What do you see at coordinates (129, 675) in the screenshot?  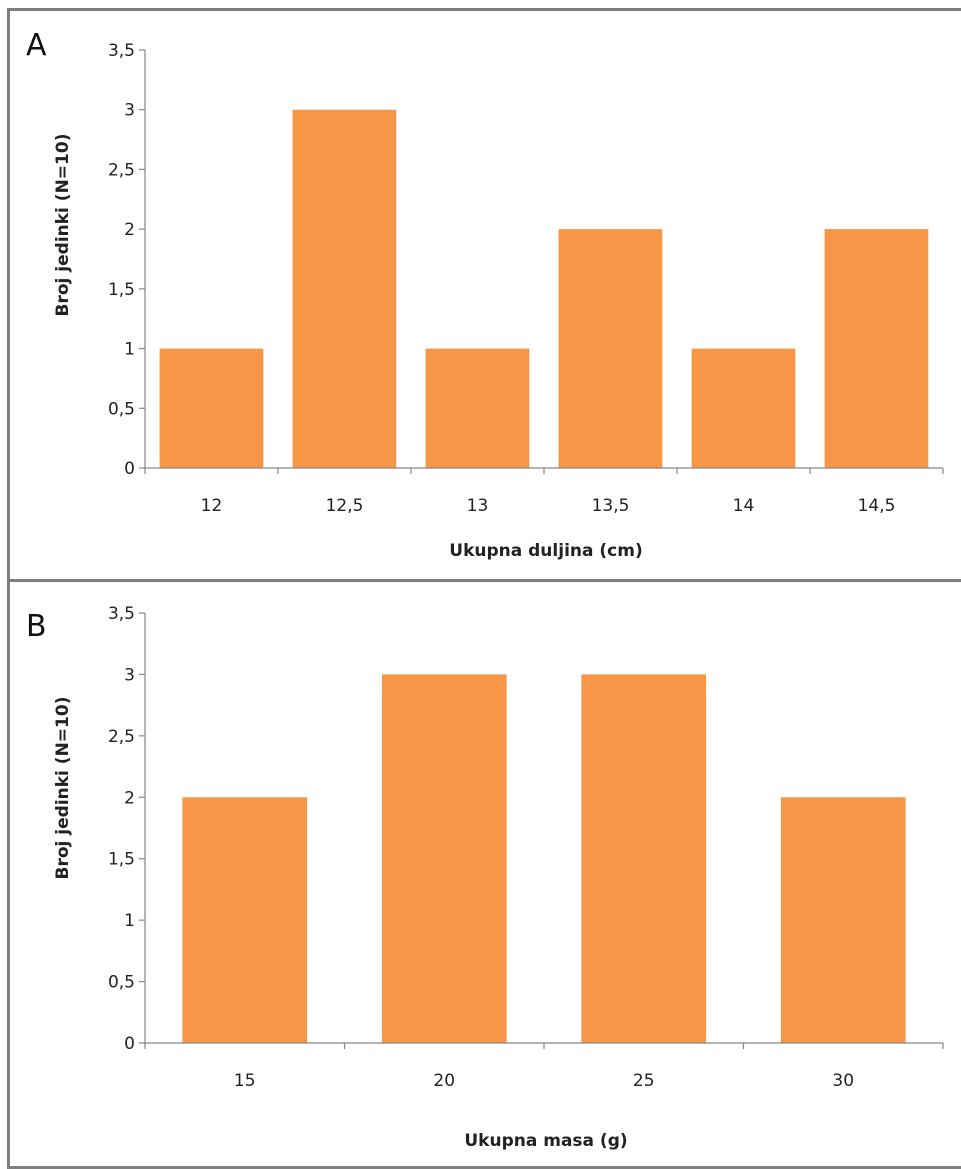 I see `y-tick-label-b-6: 3` at bounding box center [129, 675].